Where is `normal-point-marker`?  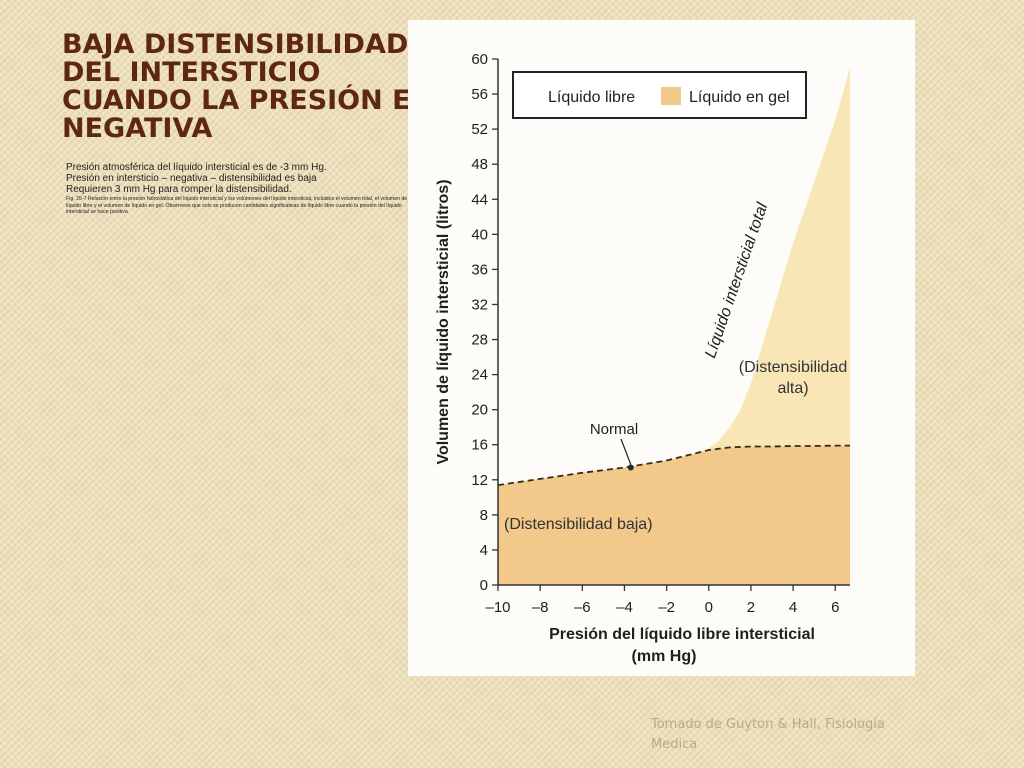 normal-point-marker is located at coordinates (630, 467).